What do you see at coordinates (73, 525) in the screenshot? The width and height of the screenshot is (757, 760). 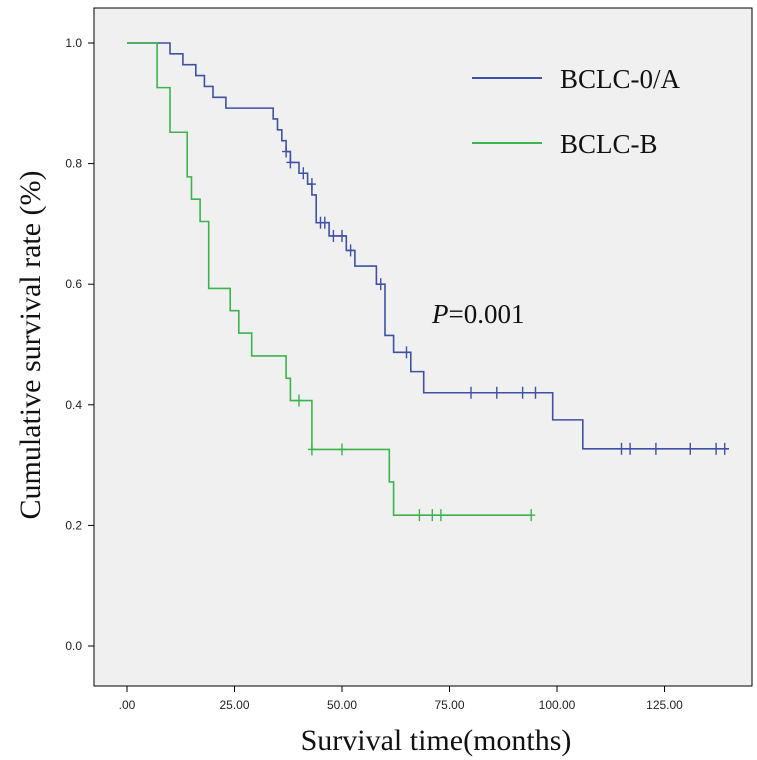 I see `y-tick-label: 0.2` at bounding box center [73, 525].